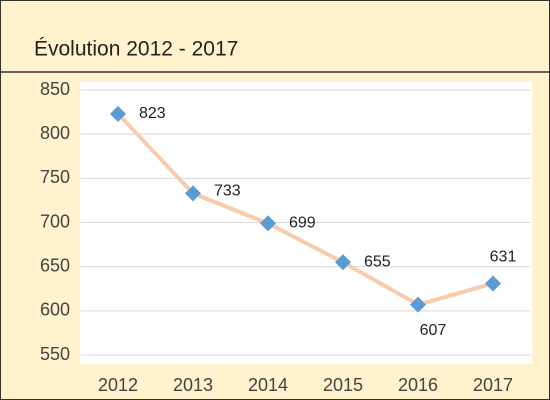 The width and height of the screenshot is (550, 400). I want to click on data-label: 655, so click(377, 261).